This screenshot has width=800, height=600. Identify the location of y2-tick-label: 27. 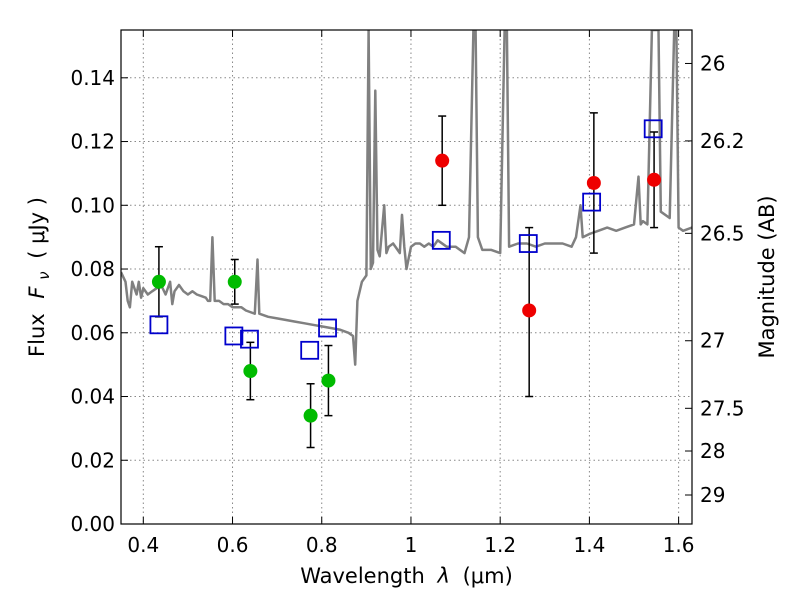
(712, 341).